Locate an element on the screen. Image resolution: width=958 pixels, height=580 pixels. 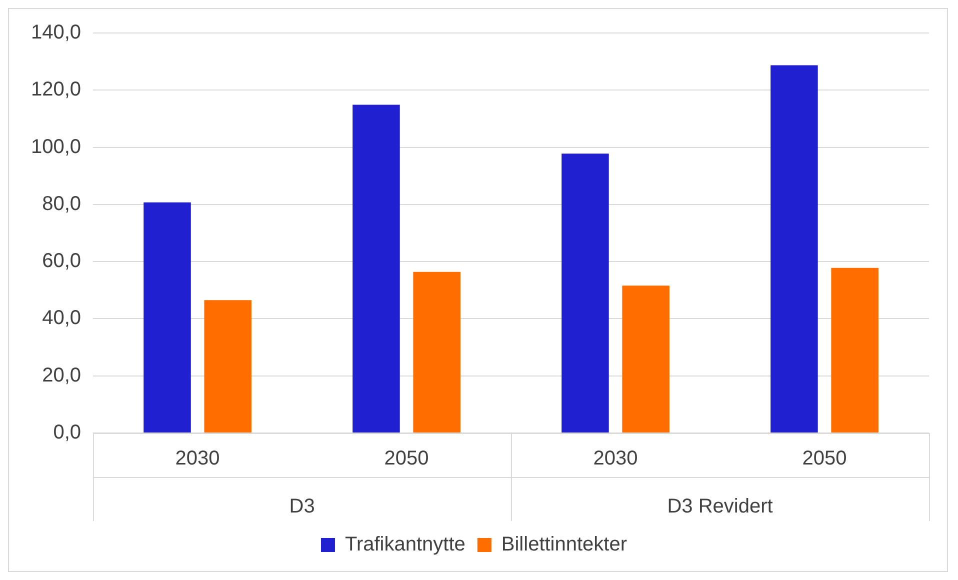
y-tick-label: 0,0 is located at coordinates (67, 433).